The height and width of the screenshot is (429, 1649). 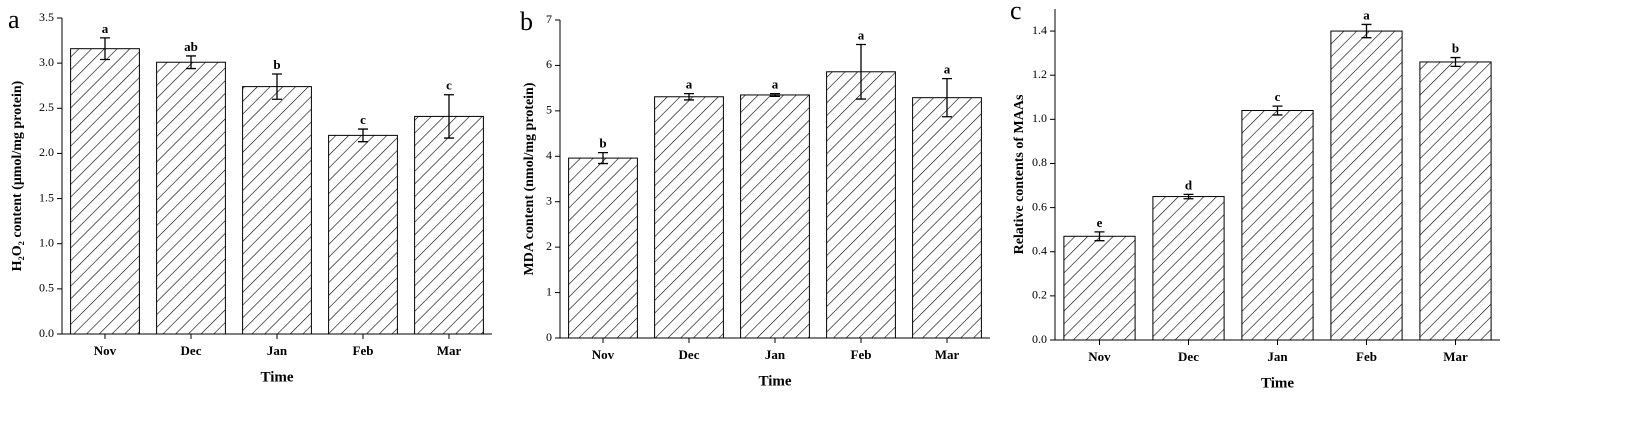 I want to click on y-tick-label: 0, so click(x=549, y=337).